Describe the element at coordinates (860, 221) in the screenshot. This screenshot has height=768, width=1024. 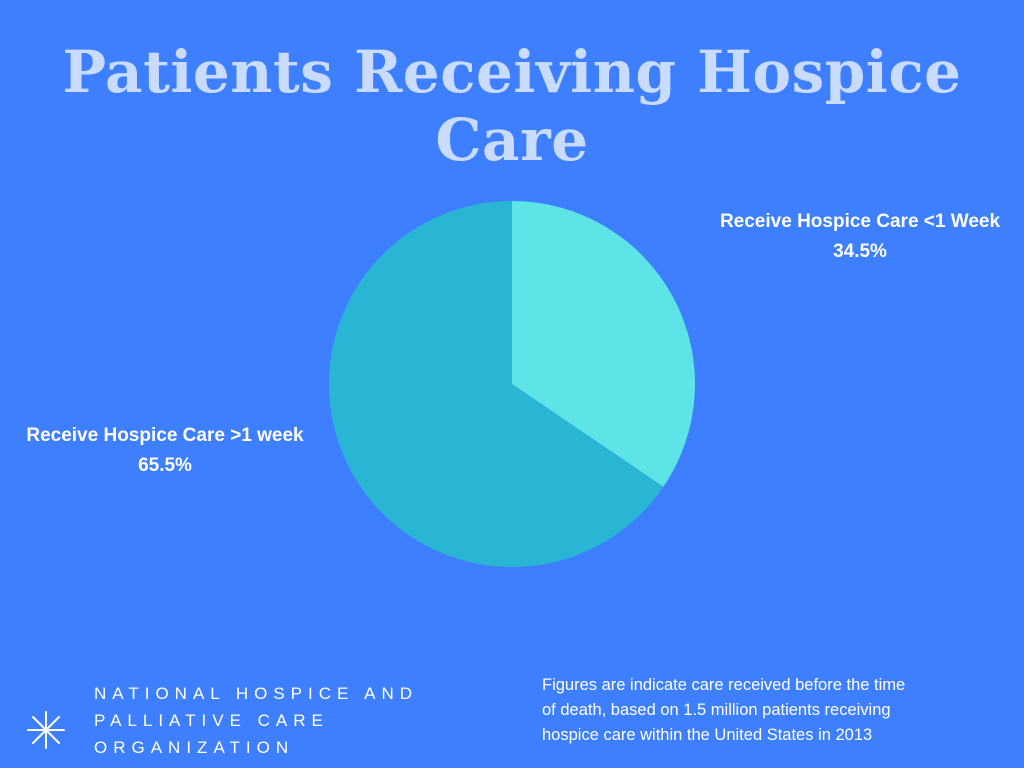
I see `slice-label-small-text: Receive Hospice Care <1 Week` at that location.